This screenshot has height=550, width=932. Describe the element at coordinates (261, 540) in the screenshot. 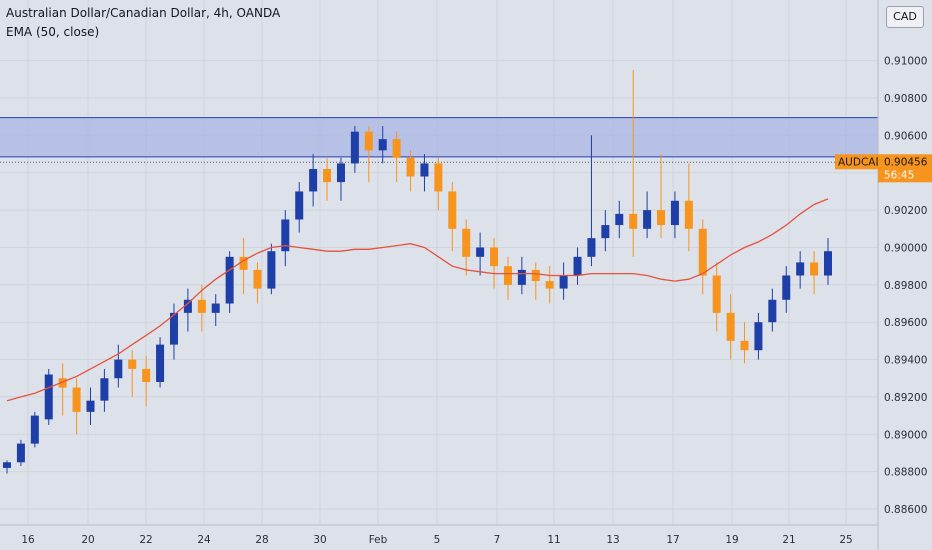

I see `x-tick-label: 28` at that location.